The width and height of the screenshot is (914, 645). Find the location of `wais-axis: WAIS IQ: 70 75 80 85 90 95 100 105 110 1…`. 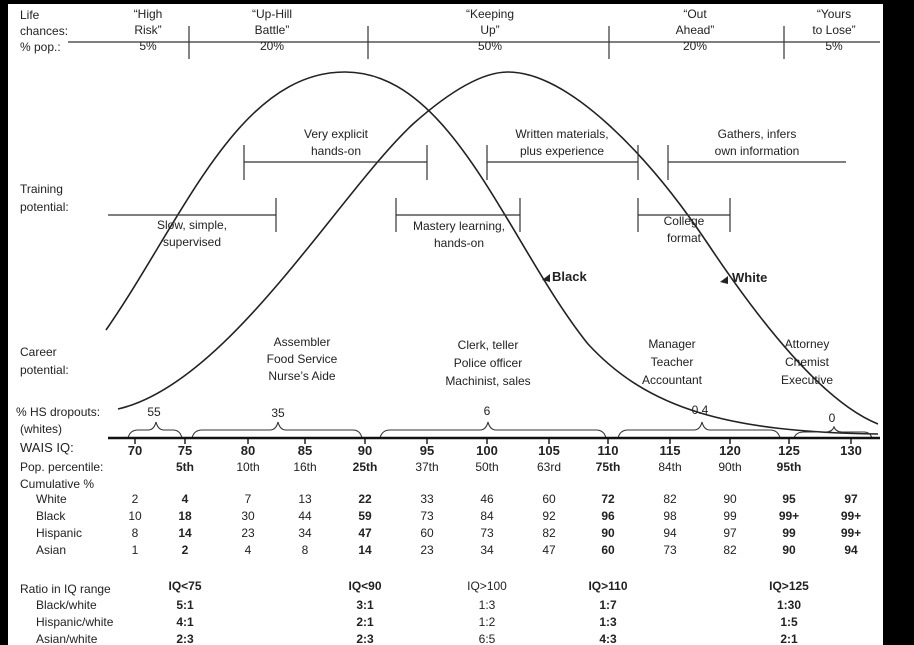

wais-axis: WAIS IQ: 70 75 80 85 90 95 100 105 110 1… is located at coordinates (450, 447).